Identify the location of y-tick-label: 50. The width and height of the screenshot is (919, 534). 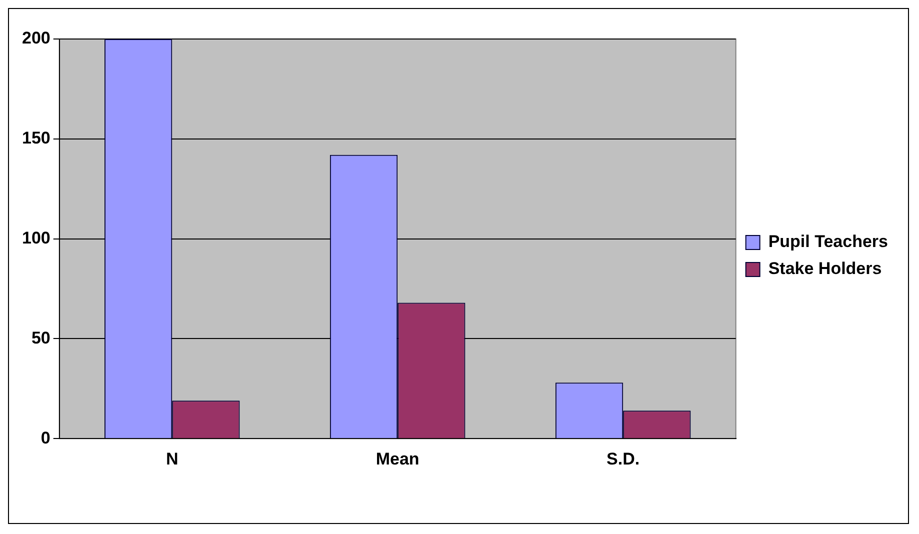
(40, 338).